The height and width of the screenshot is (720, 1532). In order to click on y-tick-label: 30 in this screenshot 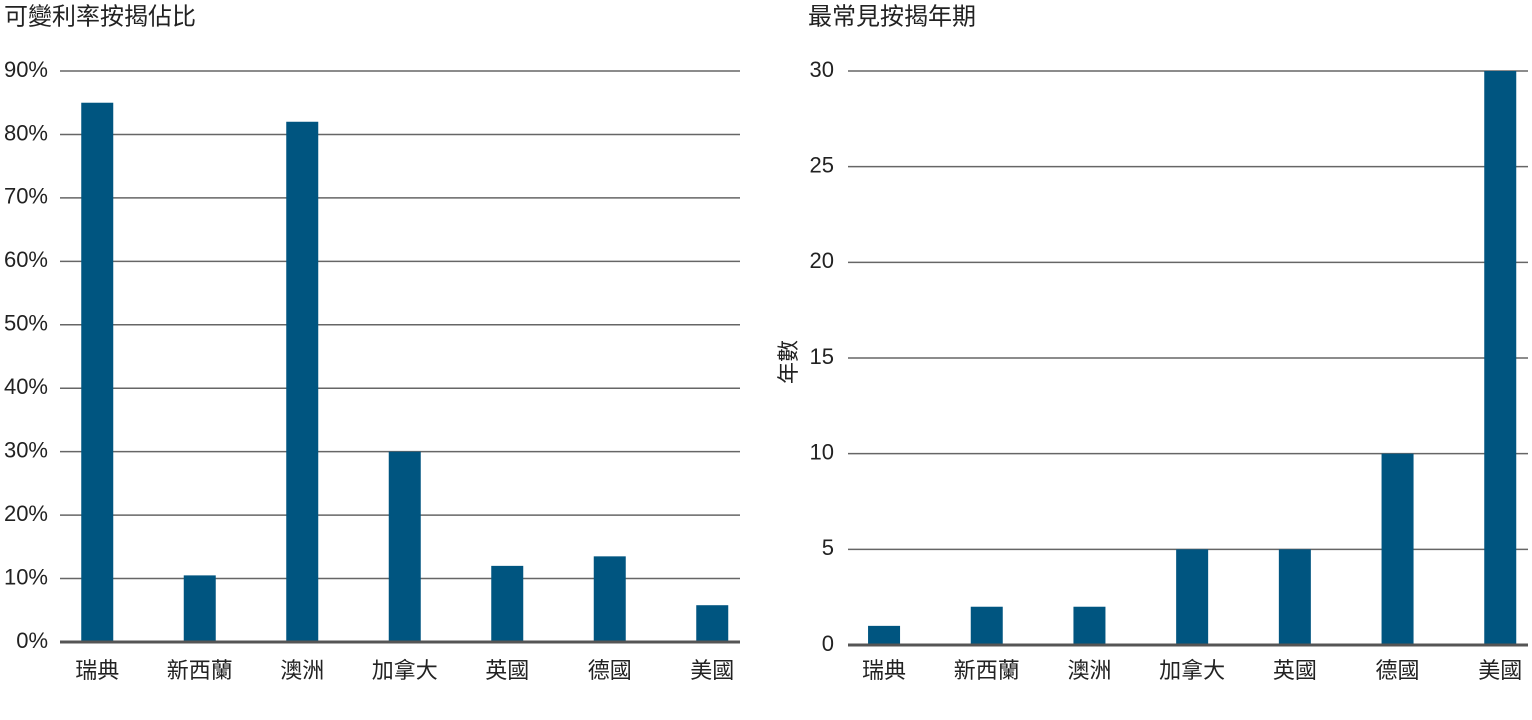, I will do `click(822, 69)`.